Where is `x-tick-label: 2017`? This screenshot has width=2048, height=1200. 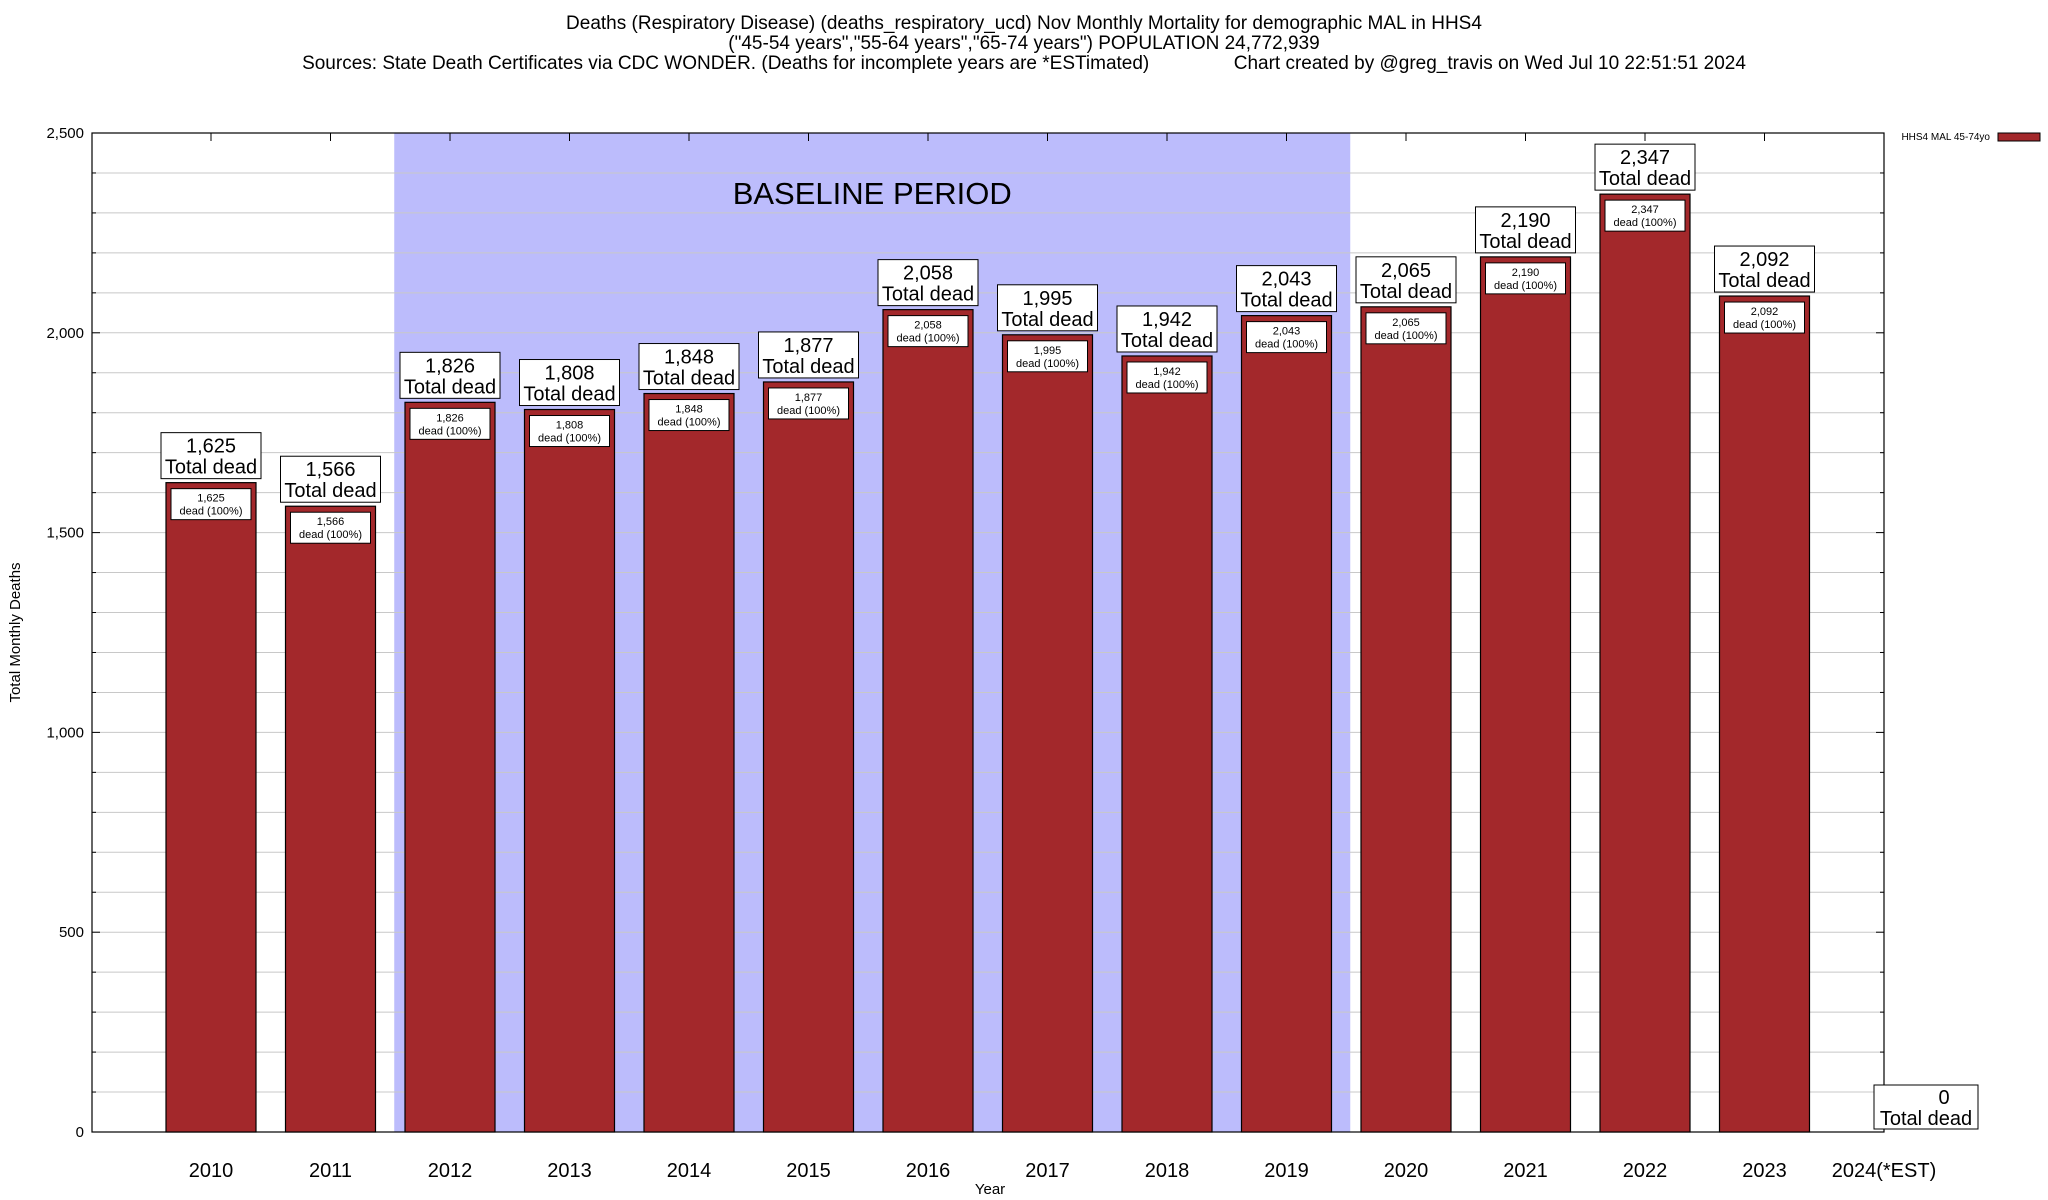 x-tick-label: 2017 is located at coordinates (1047, 1171).